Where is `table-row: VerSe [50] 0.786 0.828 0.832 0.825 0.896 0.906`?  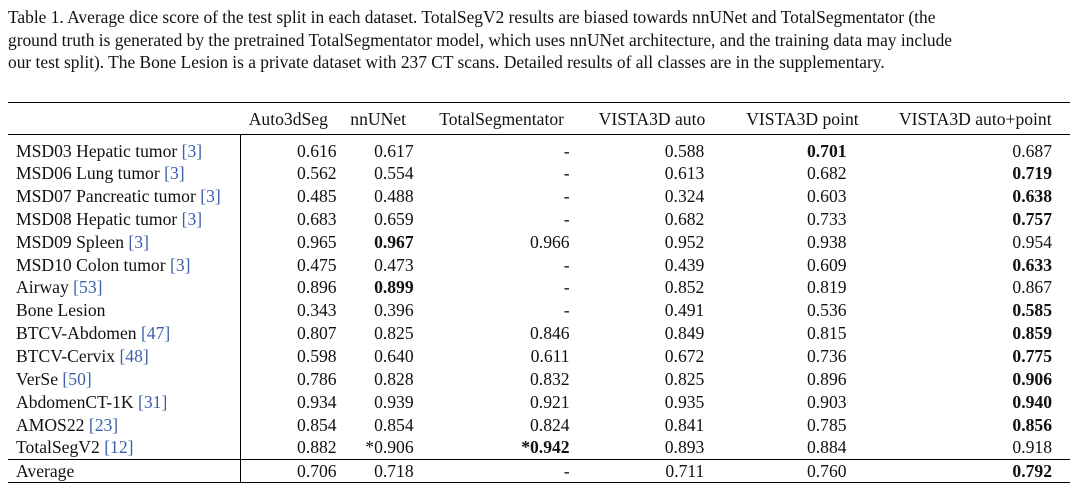
table-row: VerSe [50] 0.786 0.828 0.832 0.825 0.896 0.906 is located at coordinates (539, 379).